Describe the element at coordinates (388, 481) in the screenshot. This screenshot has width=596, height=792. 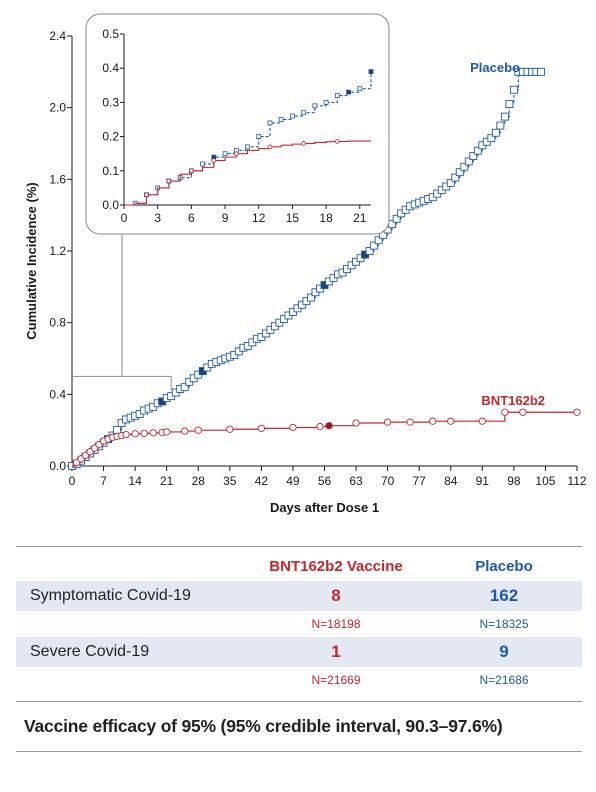
I see `x-tick-label-70: 70` at that location.